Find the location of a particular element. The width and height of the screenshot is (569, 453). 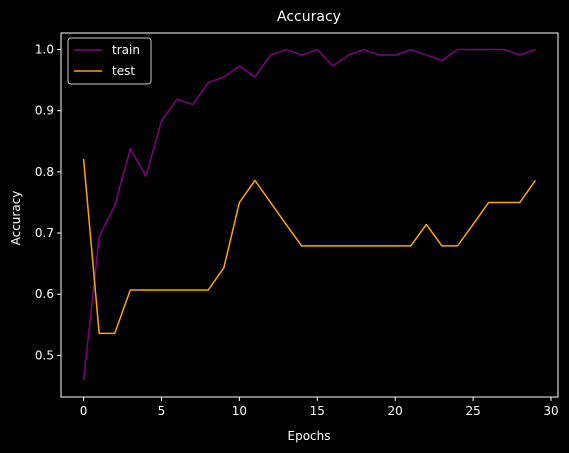

x-tick-label: 20 is located at coordinates (395, 411).